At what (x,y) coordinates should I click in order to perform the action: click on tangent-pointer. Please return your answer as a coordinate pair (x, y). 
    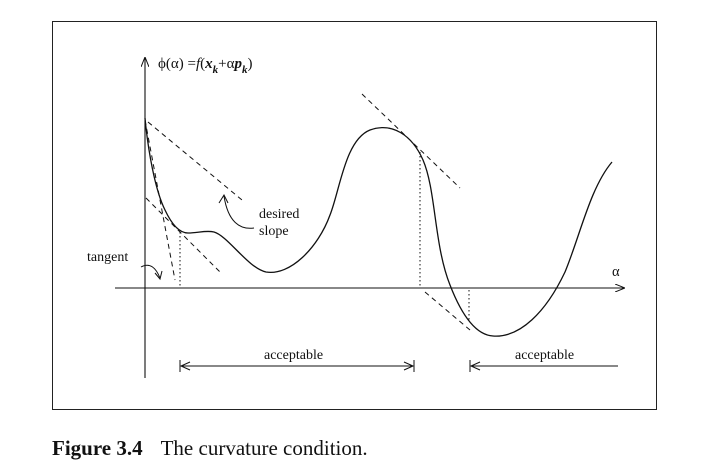
    Looking at the image, I should click on (150, 271).